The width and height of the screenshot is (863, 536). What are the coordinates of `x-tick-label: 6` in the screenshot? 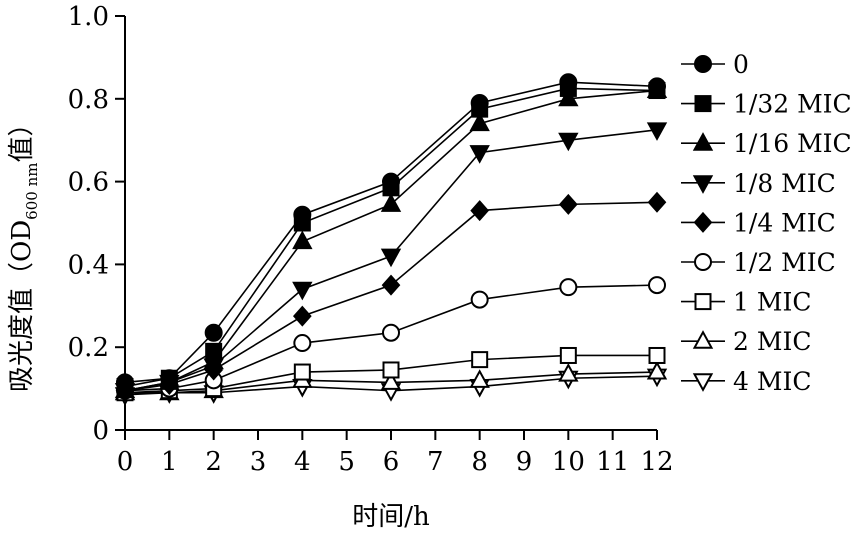 It's located at (391, 462).